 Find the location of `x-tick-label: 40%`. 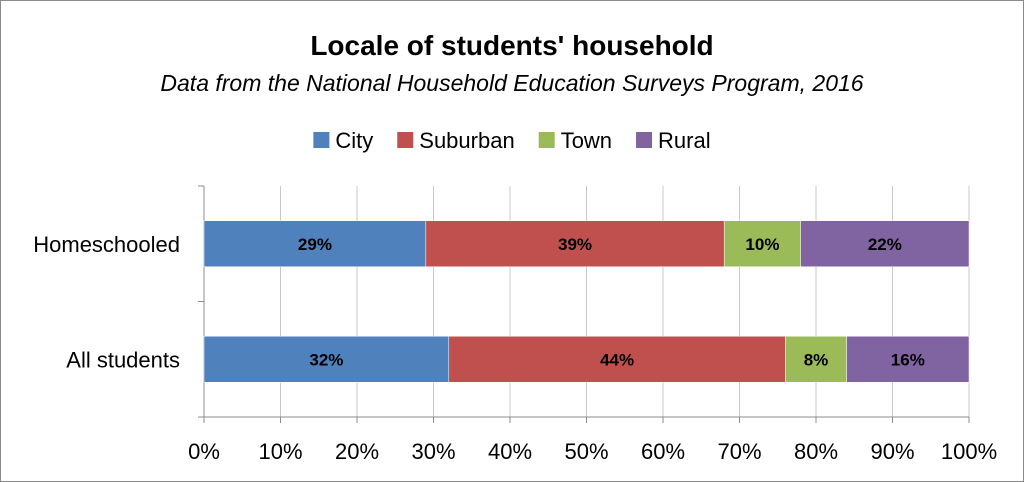

x-tick-label: 40% is located at coordinates (510, 451).